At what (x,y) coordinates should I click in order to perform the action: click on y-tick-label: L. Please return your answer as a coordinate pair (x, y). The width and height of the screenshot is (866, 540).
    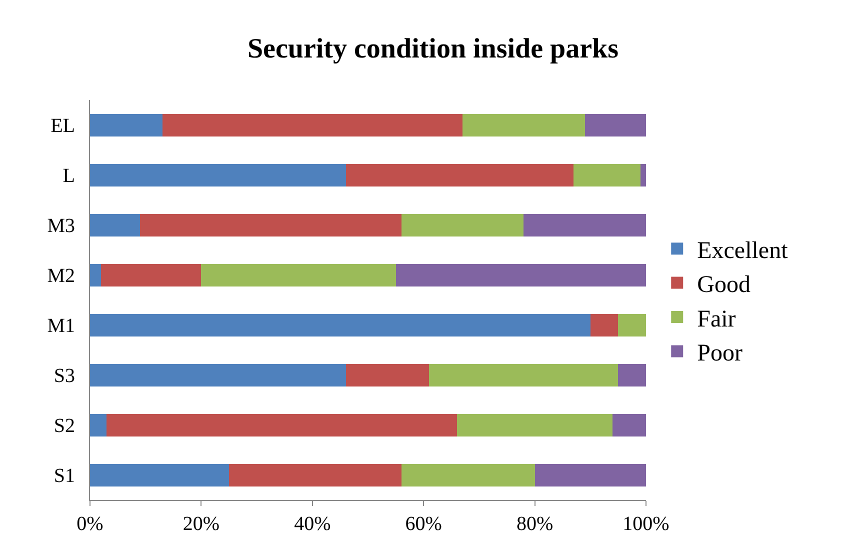
    Looking at the image, I should click on (68, 176).